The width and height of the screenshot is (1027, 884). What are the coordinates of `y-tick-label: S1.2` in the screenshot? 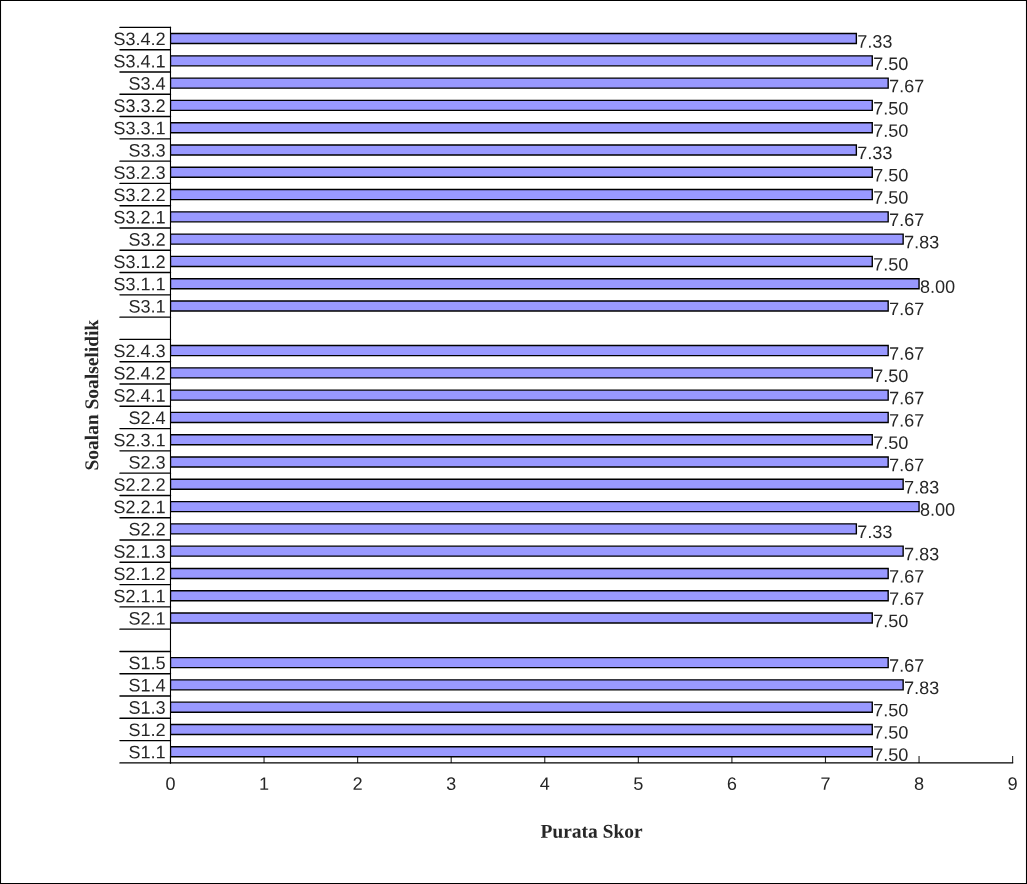 It's located at (147, 730).